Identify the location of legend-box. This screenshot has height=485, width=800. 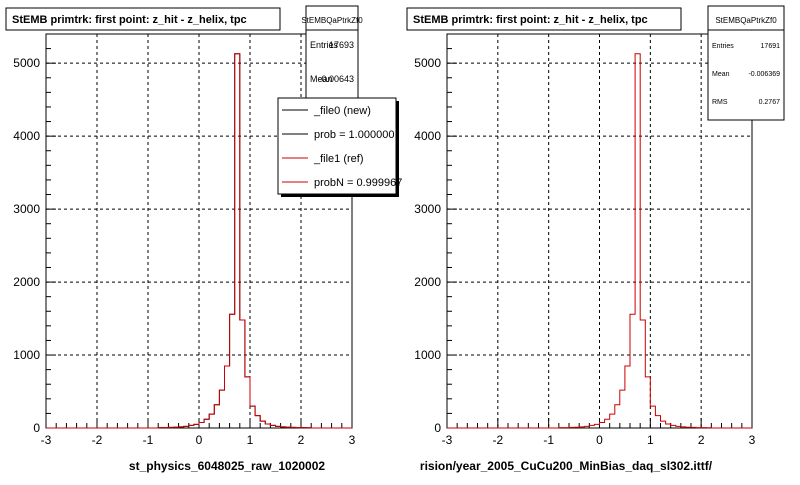
(337, 146).